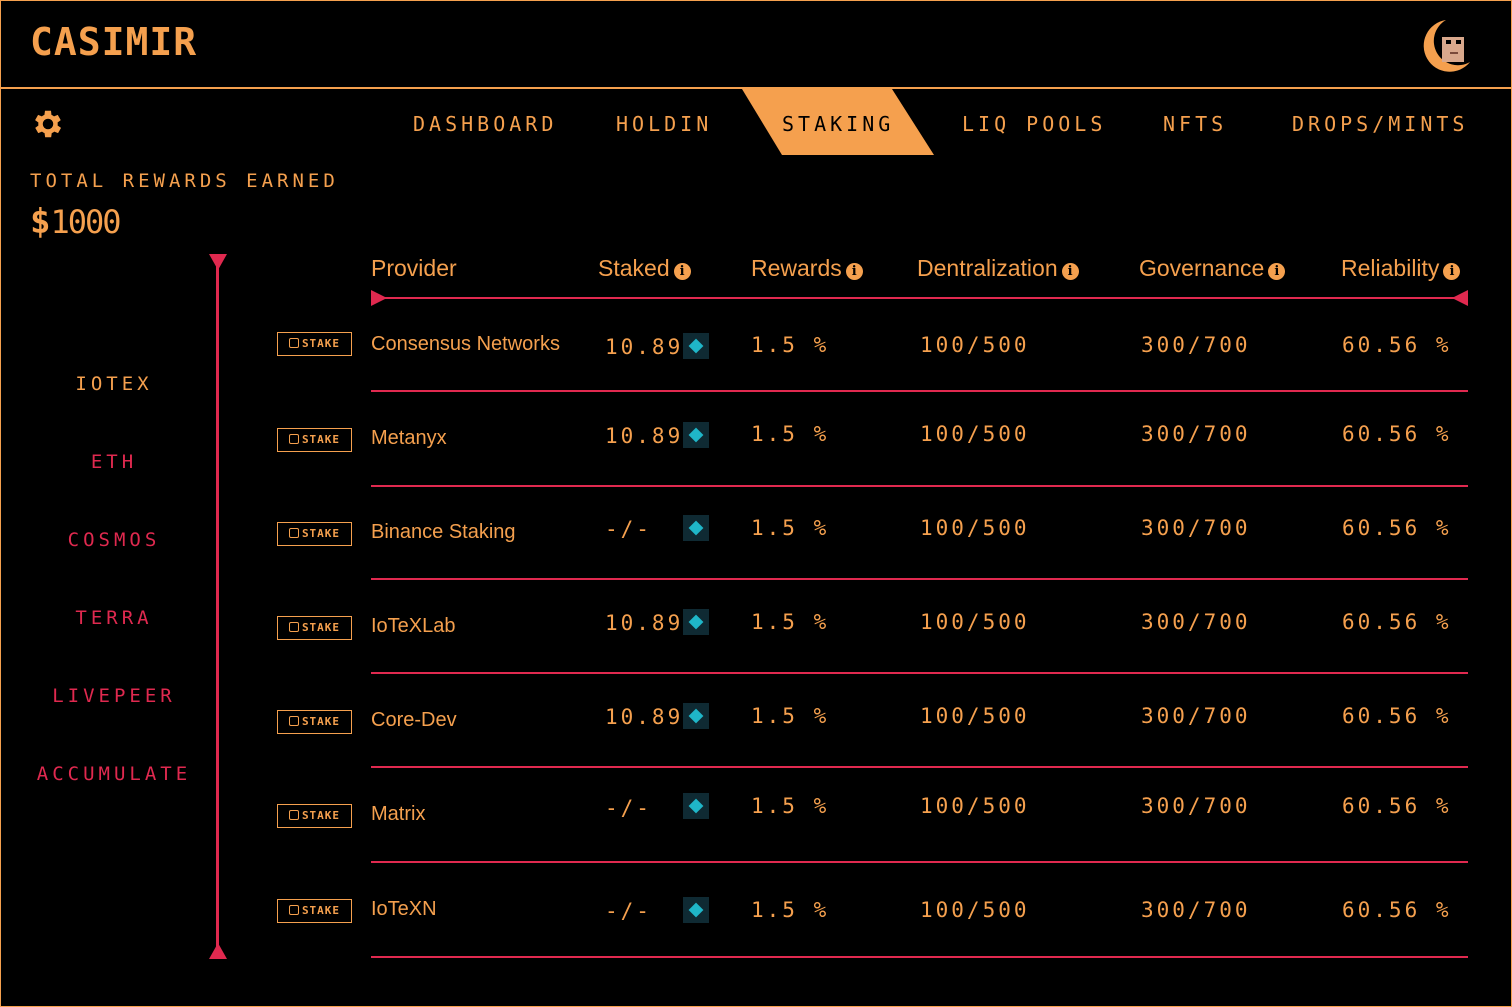 This screenshot has width=1512, height=1007. What do you see at coordinates (398, 814) in the screenshot?
I see `provider-name: Matrix` at bounding box center [398, 814].